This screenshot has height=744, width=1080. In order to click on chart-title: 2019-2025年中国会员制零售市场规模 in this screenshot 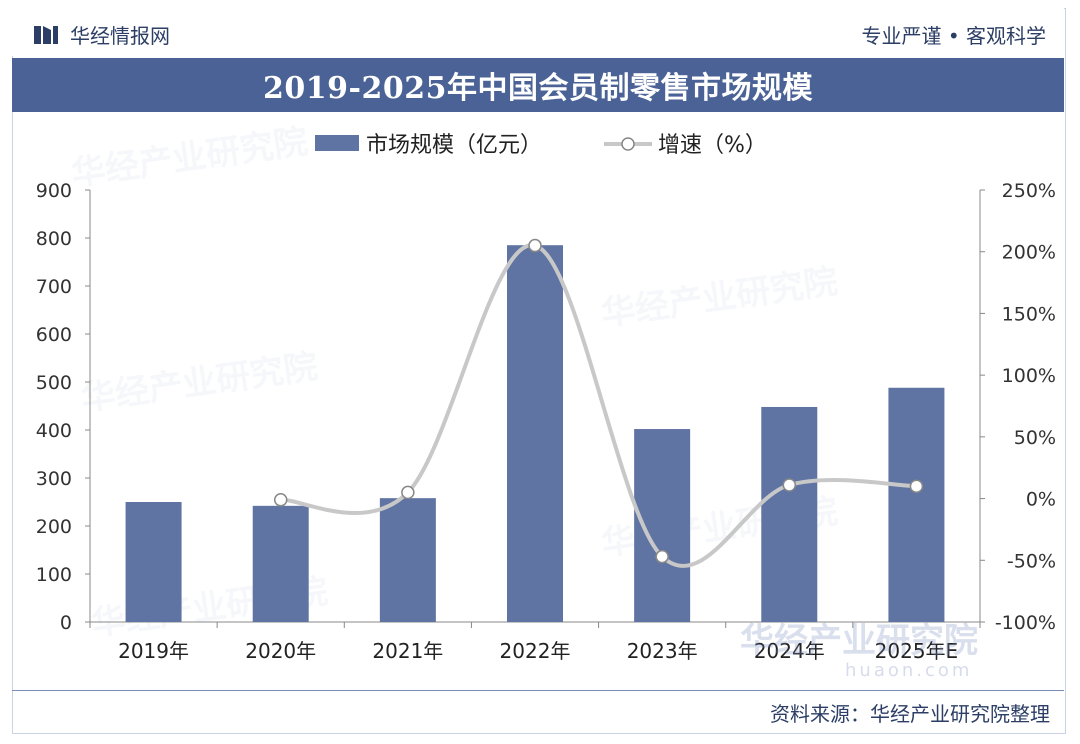, I will do `click(538, 88)`.